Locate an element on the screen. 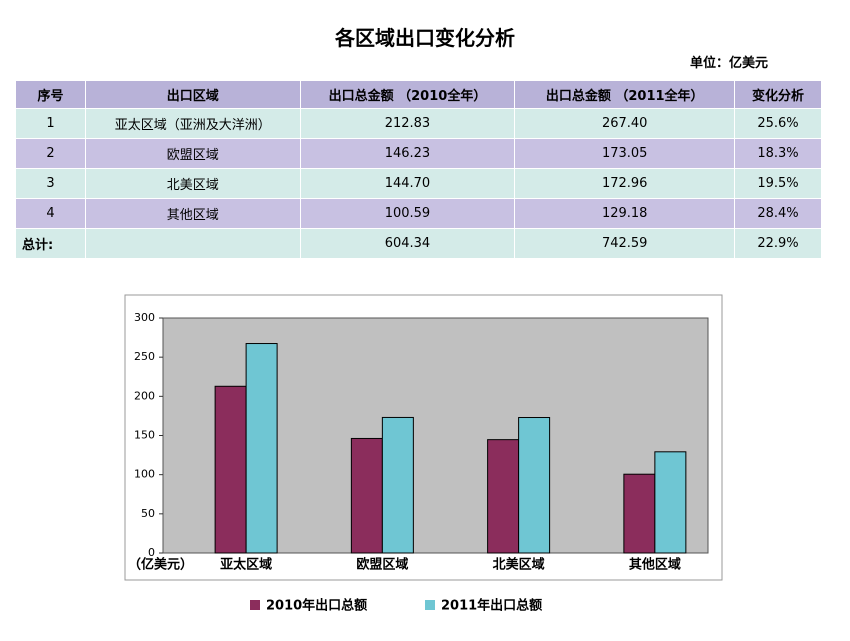 The width and height of the screenshot is (850, 641). table-cell: 2 is located at coordinates (50, 153).